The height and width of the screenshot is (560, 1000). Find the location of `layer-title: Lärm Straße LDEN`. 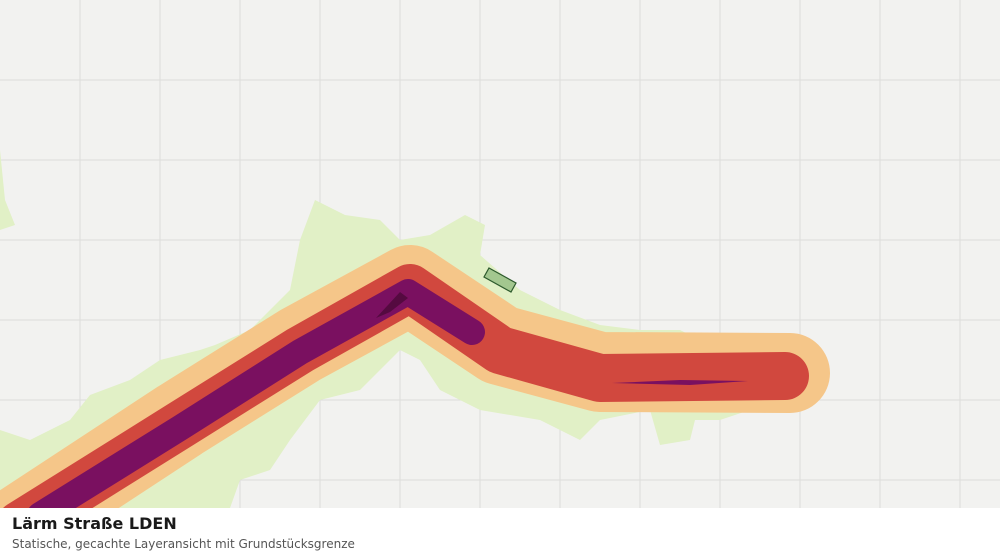

layer-title: Lärm Straße LDEN is located at coordinates (94, 523).